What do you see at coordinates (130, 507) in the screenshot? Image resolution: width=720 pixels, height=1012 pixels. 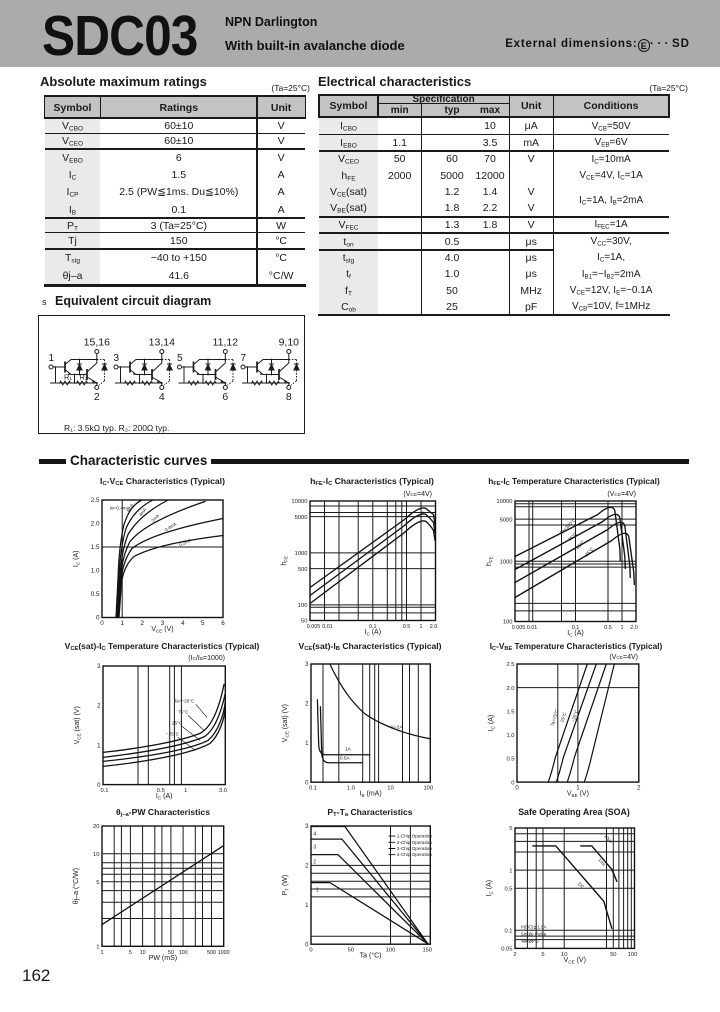 I see `svg-text: 8mA` at bounding box center [130, 507].